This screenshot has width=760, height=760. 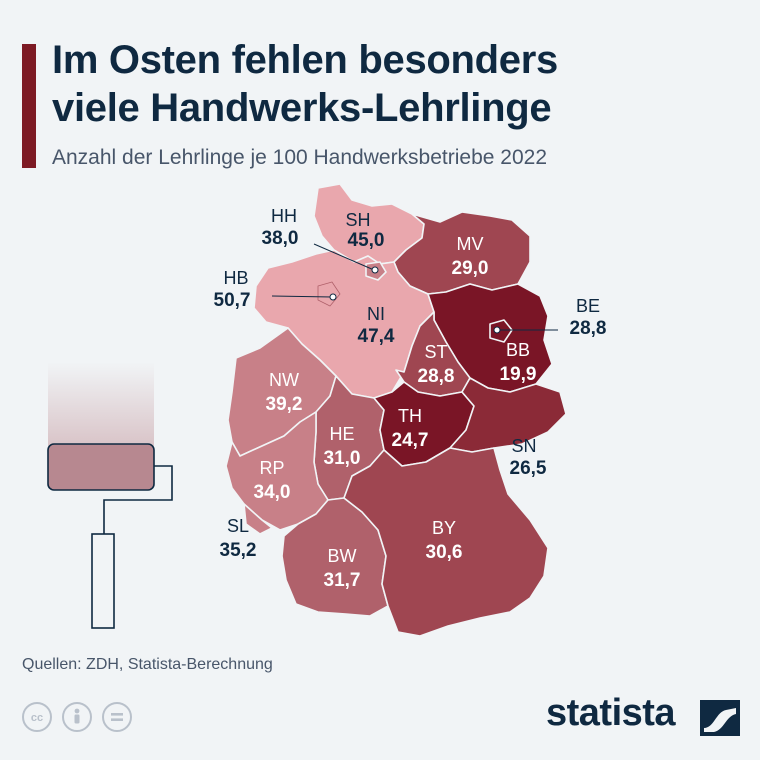 What do you see at coordinates (376, 336) in the screenshot?
I see `ni-value: 47,4` at bounding box center [376, 336].